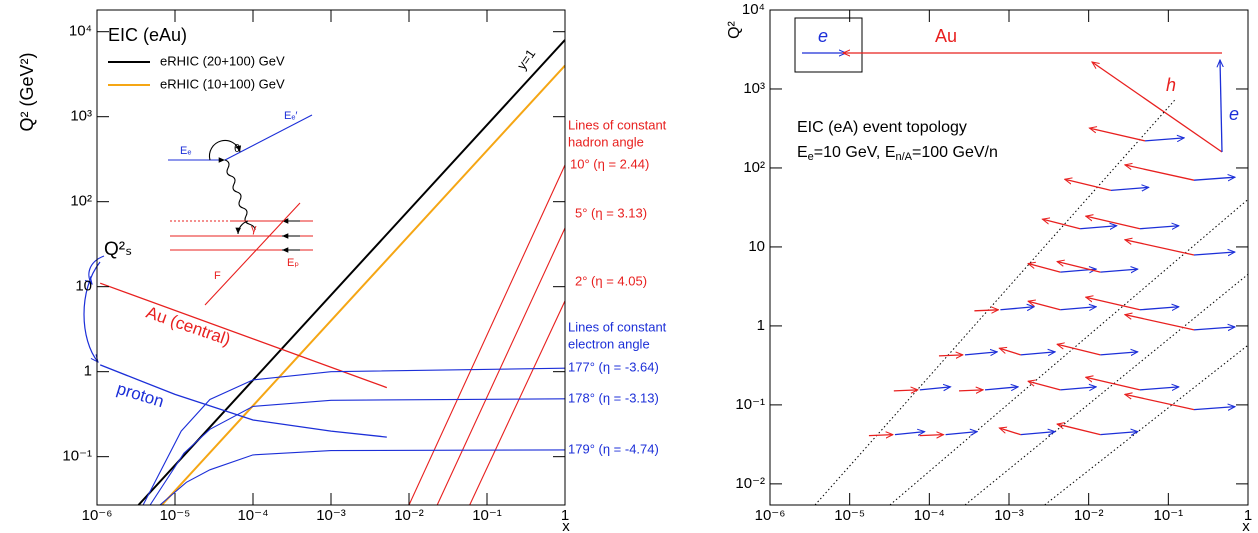 This screenshot has width=1258, height=533. I want to click on x-tick-label: 10⁻³, so click(1009, 515).